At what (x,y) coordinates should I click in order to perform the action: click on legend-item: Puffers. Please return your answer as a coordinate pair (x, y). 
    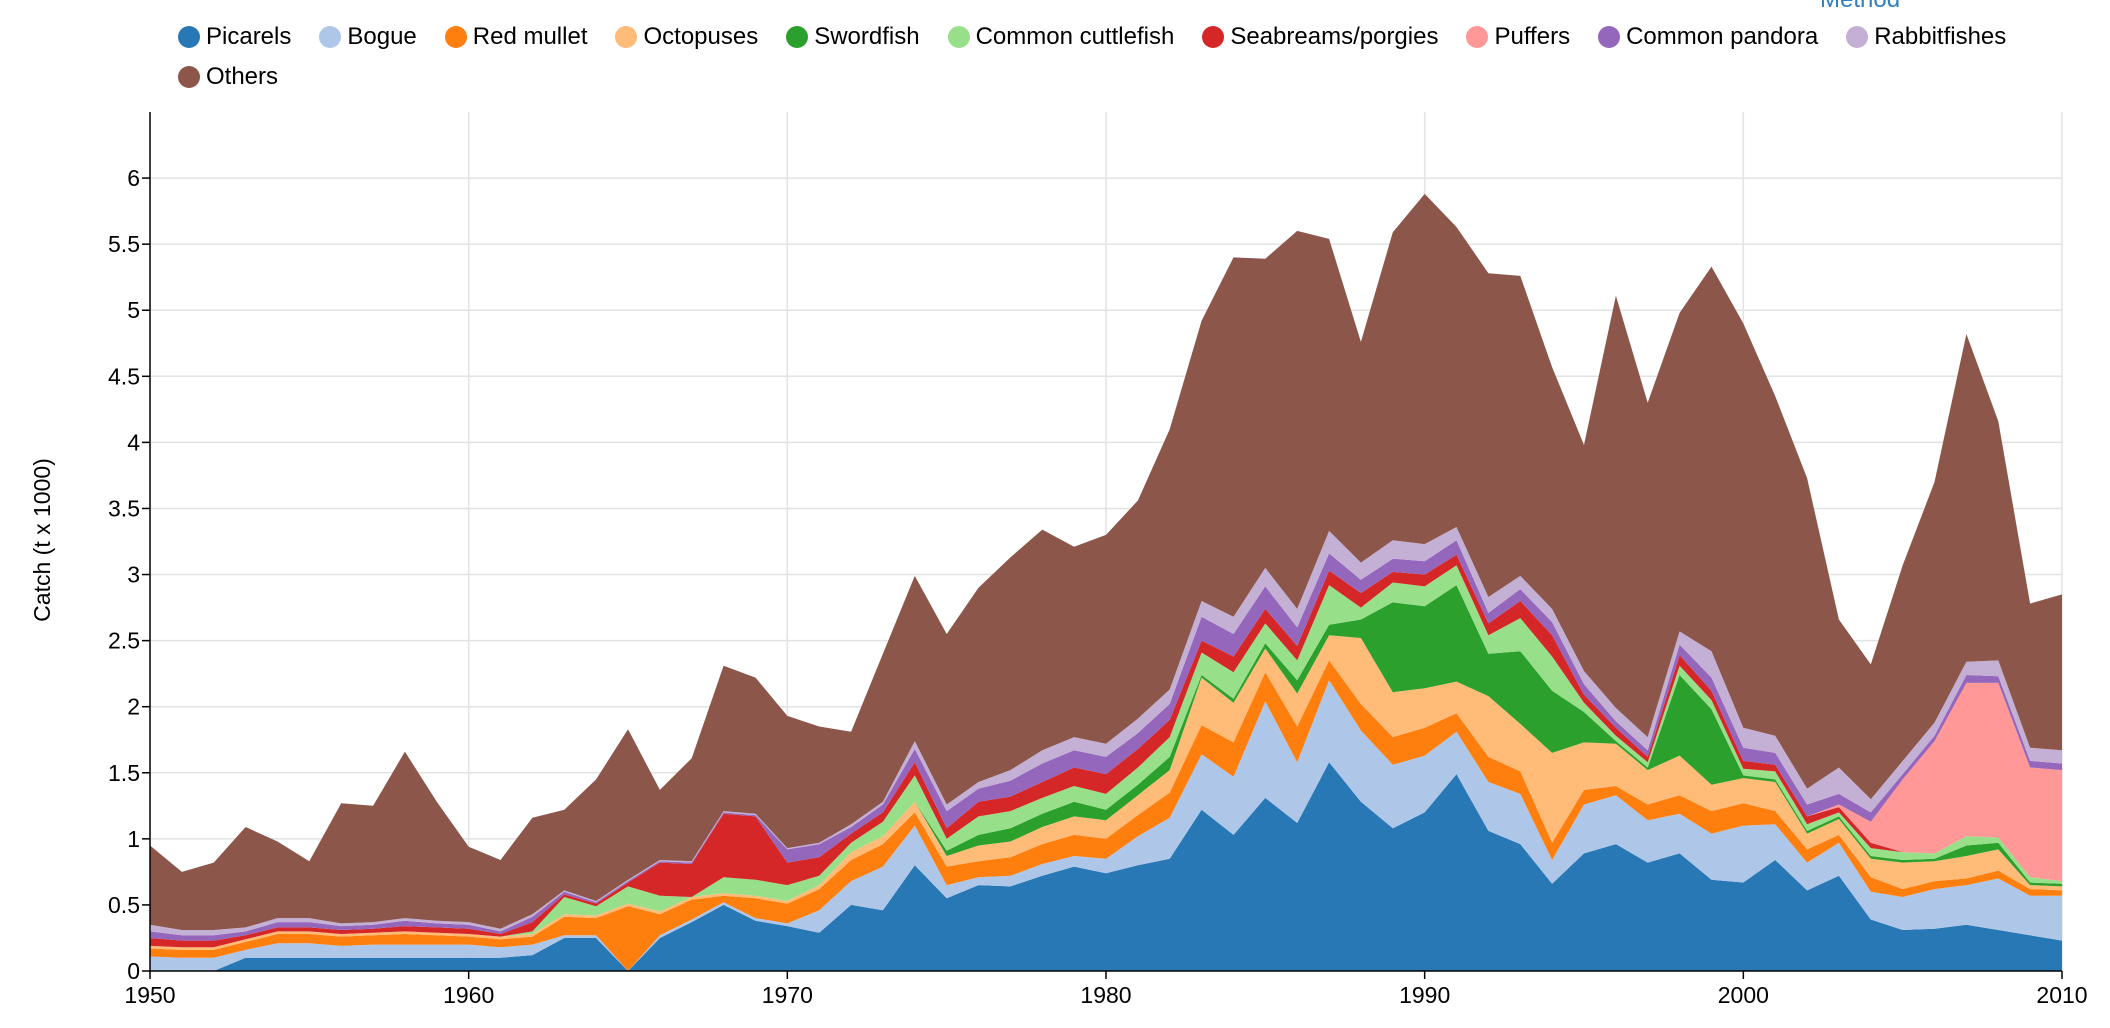
    Looking at the image, I should click on (1518, 36).